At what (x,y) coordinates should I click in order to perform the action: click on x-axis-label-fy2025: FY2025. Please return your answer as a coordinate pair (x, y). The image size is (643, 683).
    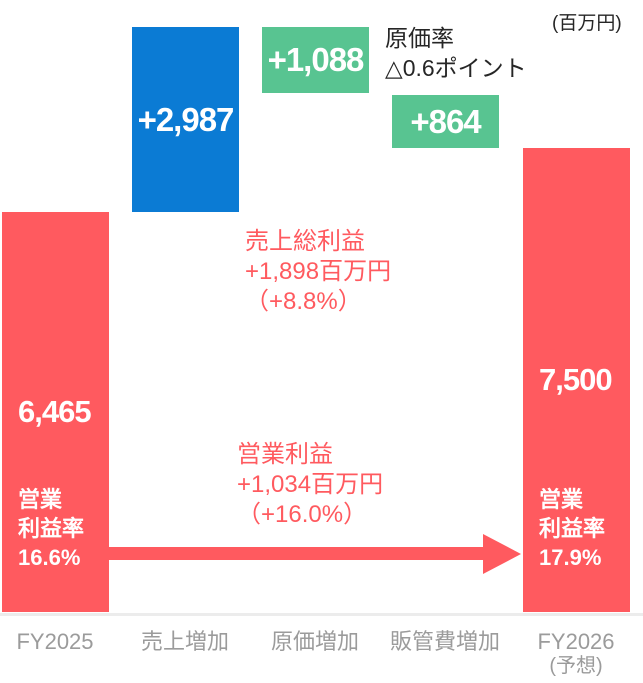
    Looking at the image, I should click on (62, 642).